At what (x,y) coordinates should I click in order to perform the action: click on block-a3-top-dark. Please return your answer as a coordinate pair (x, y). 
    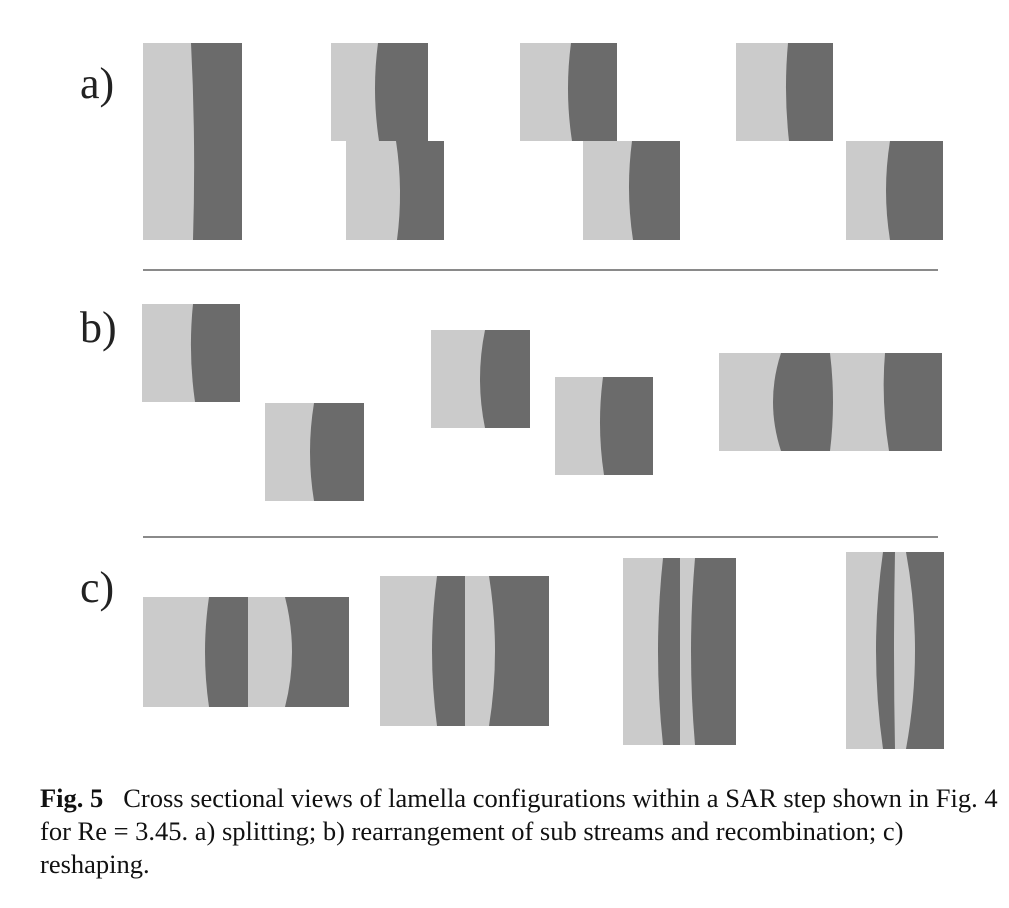
    Looking at the image, I should click on (592, 92).